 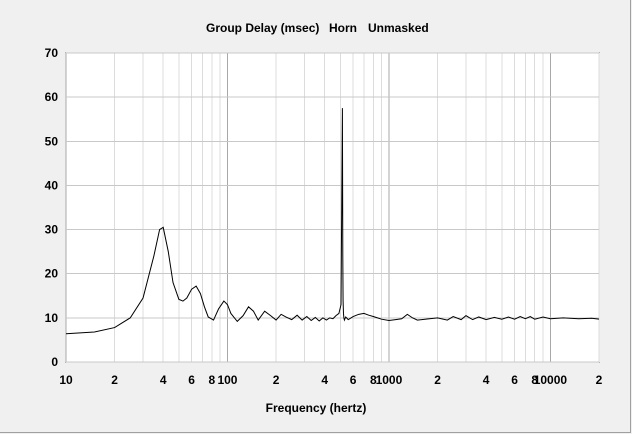 I want to click on y-tick-label: 40, so click(x=52, y=185).